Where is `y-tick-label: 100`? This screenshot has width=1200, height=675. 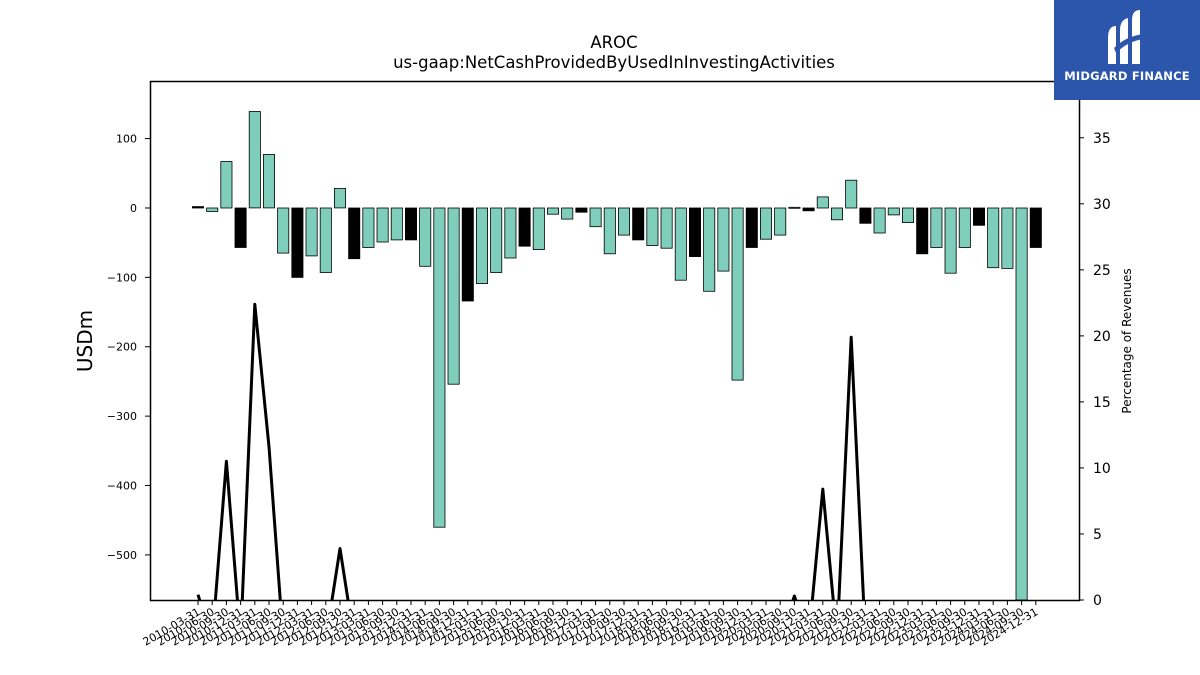 y-tick-label: 100 is located at coordinates (126, 139).